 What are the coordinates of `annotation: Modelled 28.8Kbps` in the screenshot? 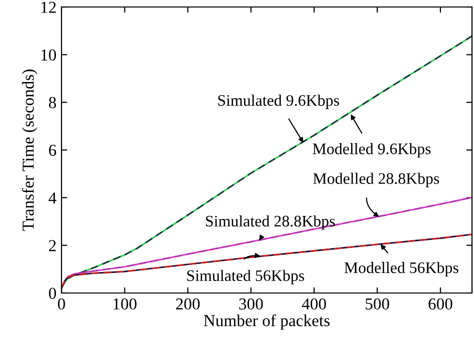 It's located at (376, 180).